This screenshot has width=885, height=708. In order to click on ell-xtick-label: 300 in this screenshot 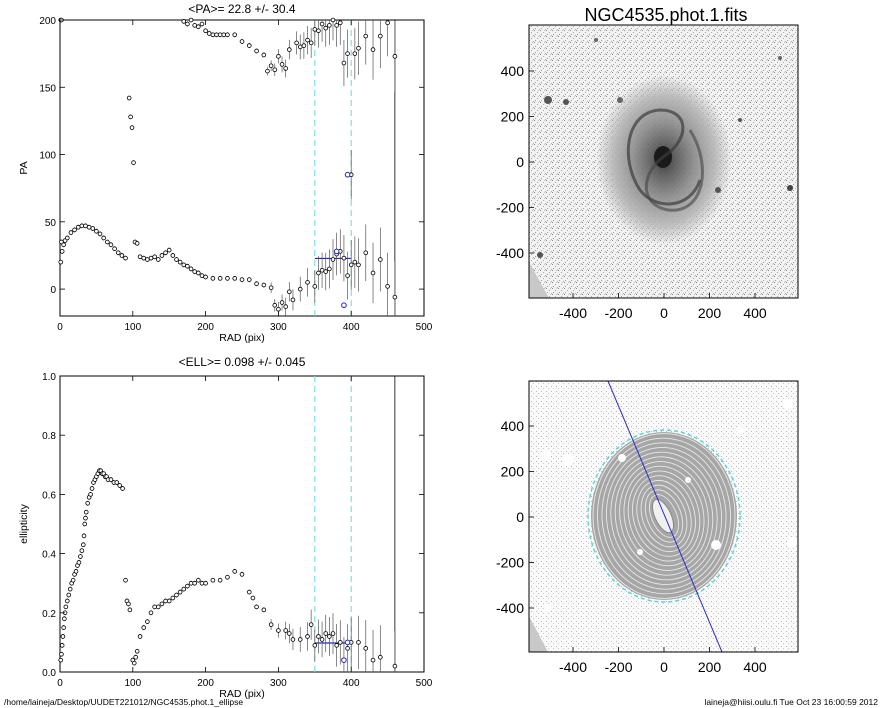, I will do `click(278, 683)`.